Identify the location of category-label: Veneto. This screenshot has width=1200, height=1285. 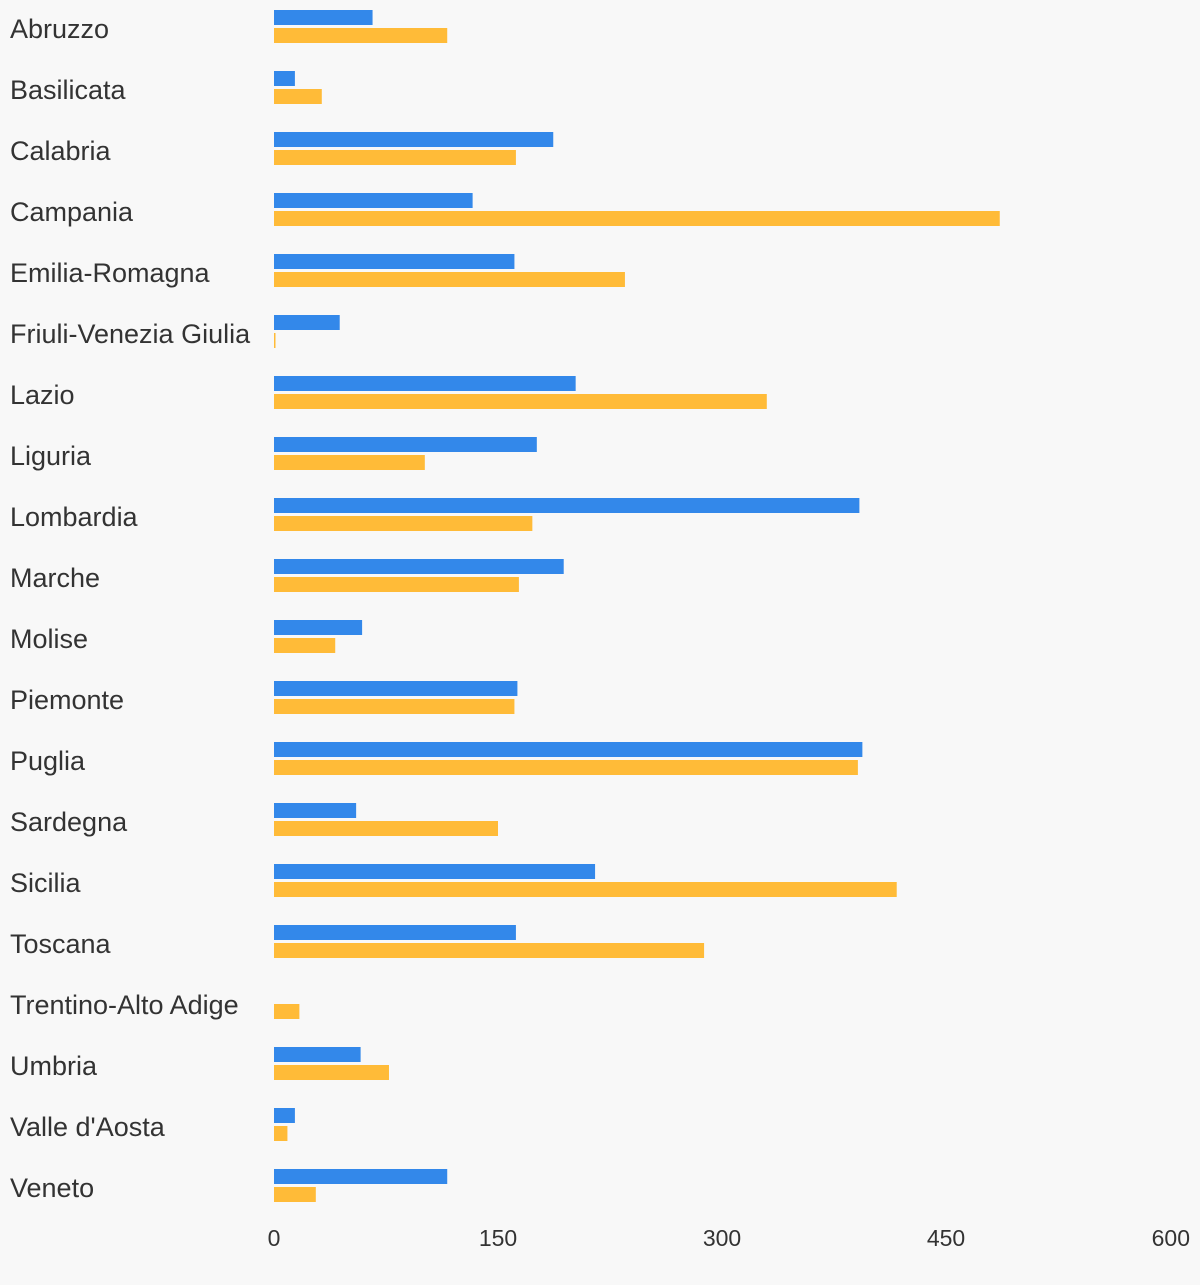
(52, 1188).